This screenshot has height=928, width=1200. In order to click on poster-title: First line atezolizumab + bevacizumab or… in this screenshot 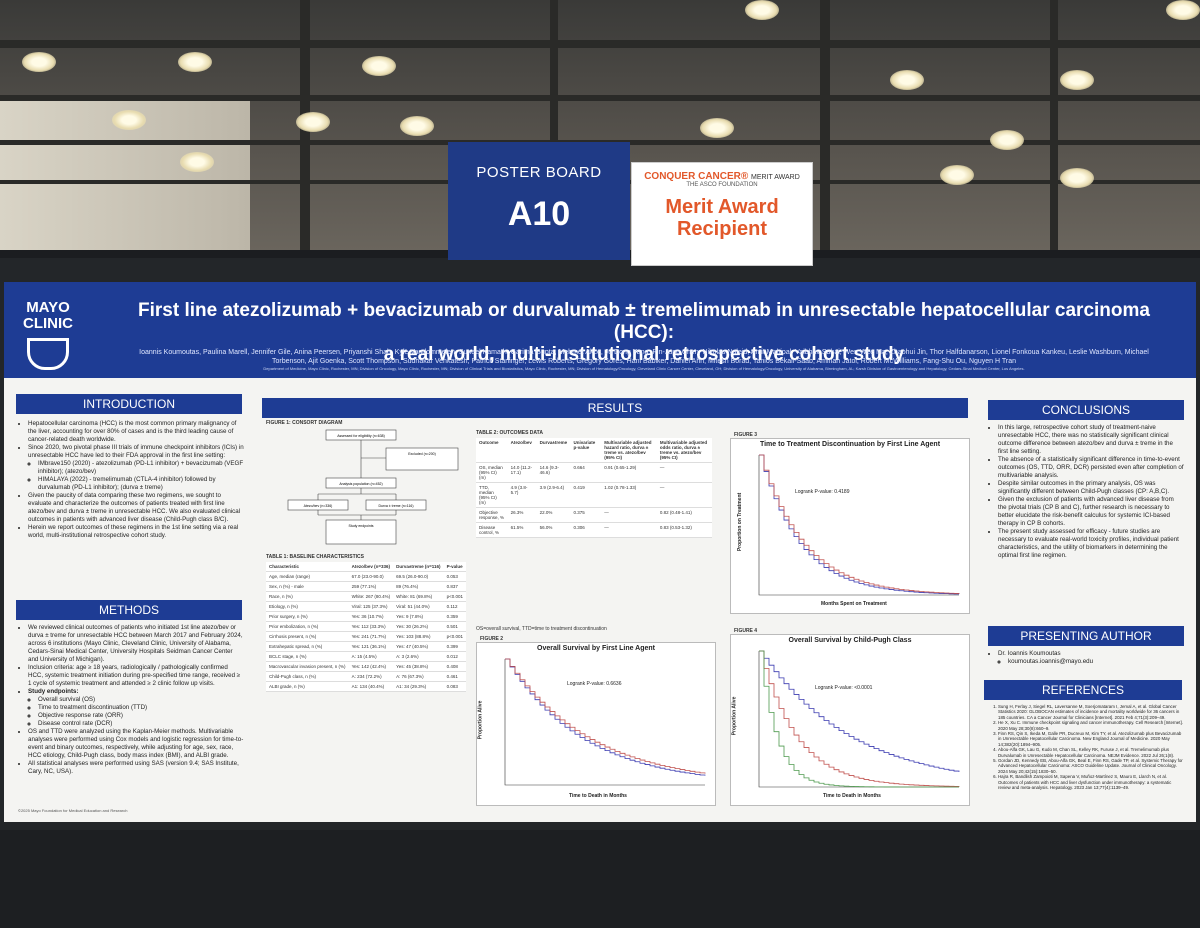, I will do `click(644, 332)`.